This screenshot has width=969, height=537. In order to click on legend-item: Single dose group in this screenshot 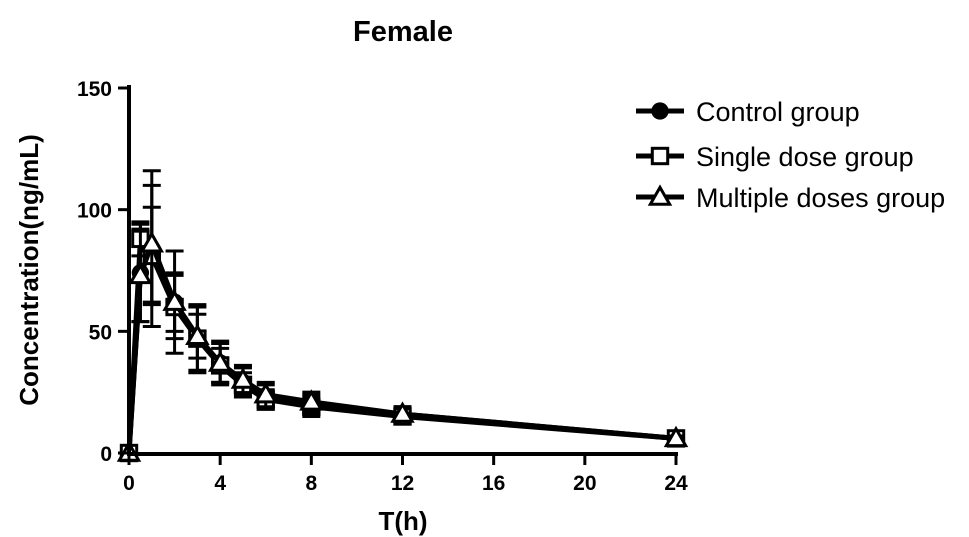, I will do `click(775, 157)`.